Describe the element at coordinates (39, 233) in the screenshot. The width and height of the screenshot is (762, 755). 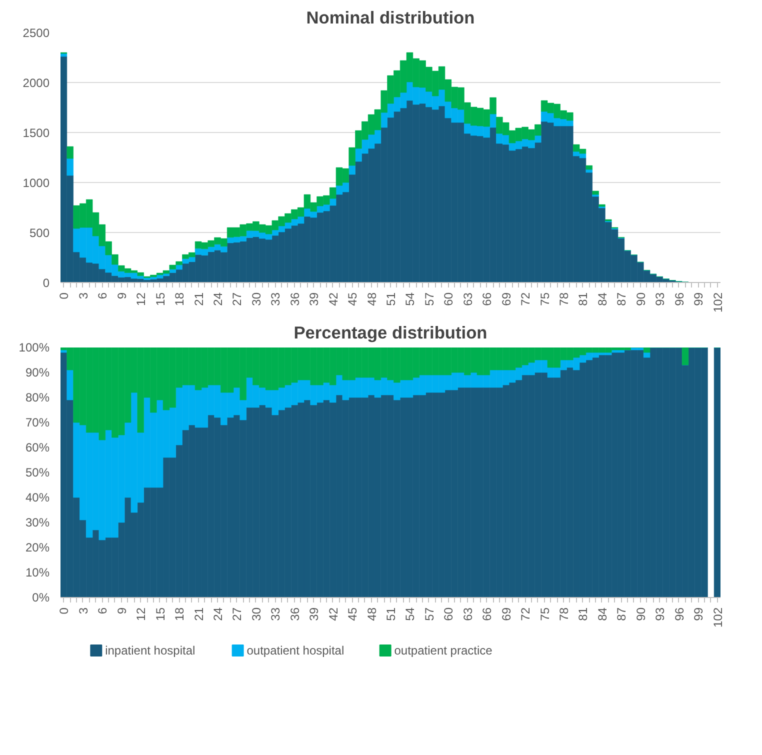
I see `y-tick-label: 500` at that location.